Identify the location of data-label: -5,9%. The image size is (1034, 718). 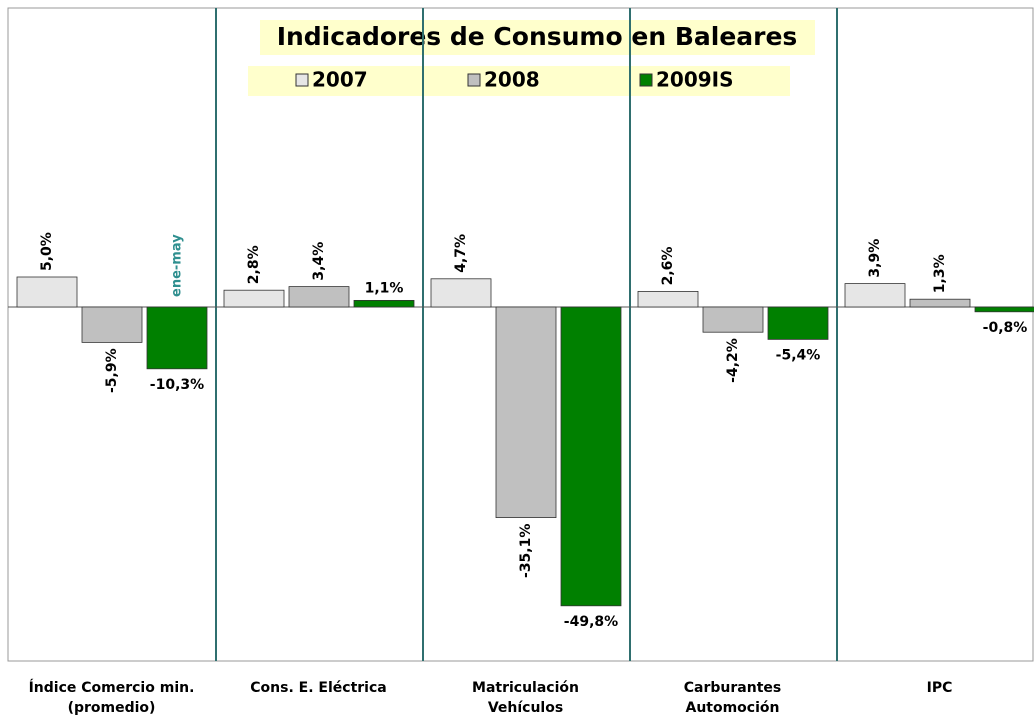
(112, 370).